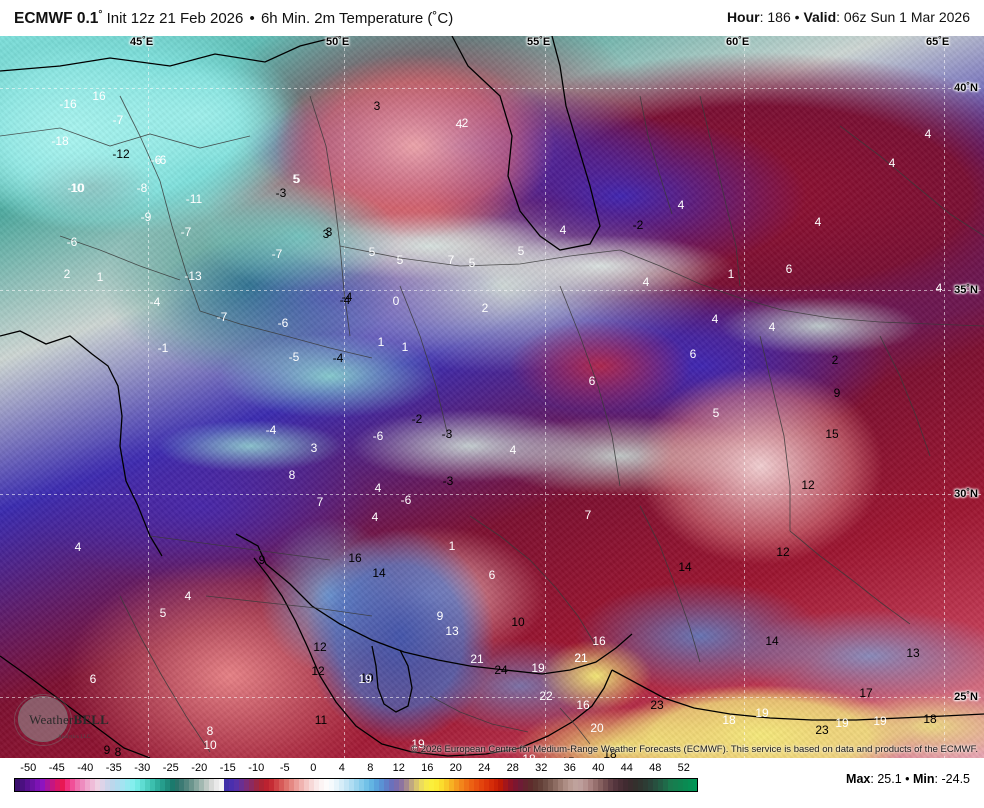 Image resolution: width=984 pixels, height=808 pixels. What do you see at coordinates (683, 768) in the screenshot?
I see `colorbar-tick: 52` at bounding box center [683, 768].